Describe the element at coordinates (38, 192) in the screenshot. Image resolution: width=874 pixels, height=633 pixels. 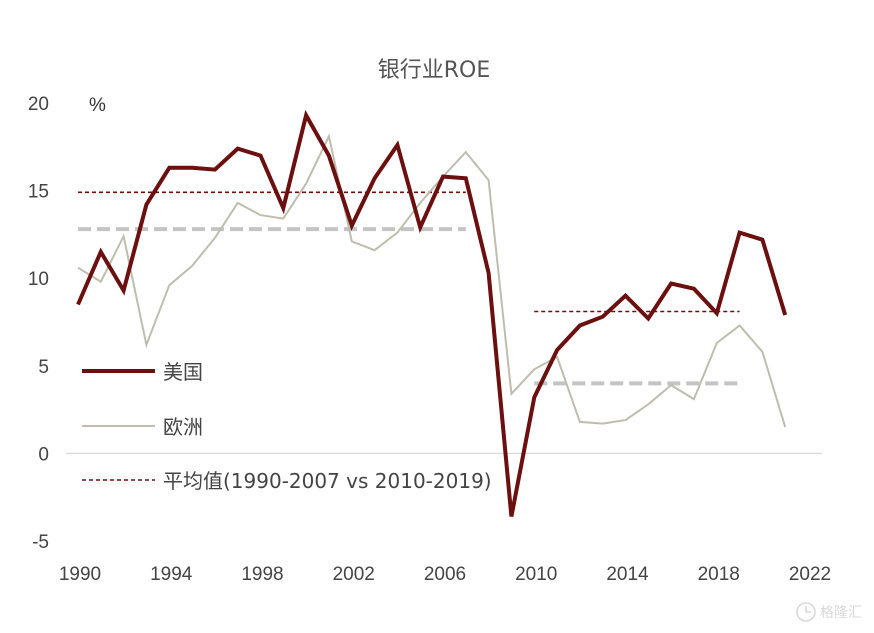
I see `y-tick-label: 15` at that location.